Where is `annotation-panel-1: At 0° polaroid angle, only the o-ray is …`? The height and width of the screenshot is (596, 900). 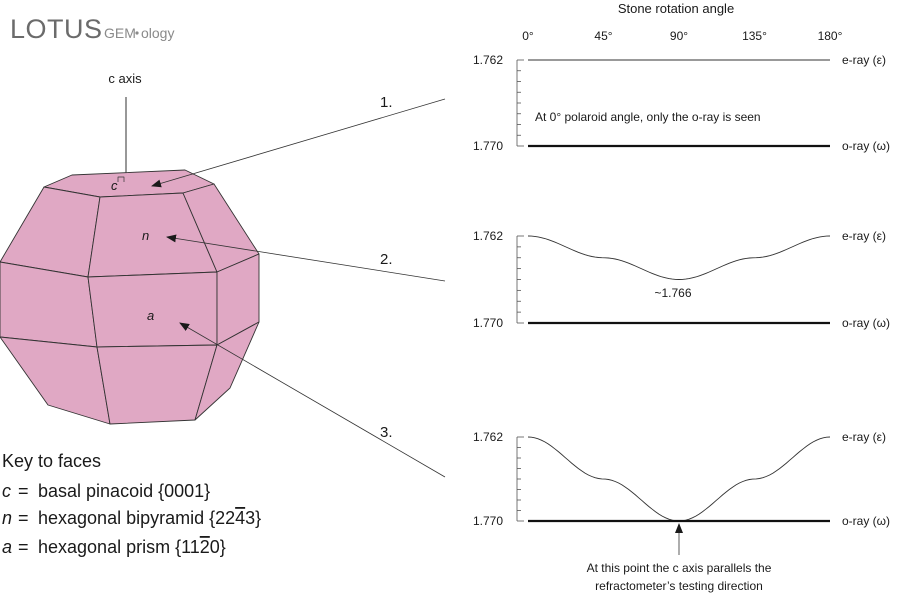 annotation-panel-1: At 0° polaroid angle, only the o-ray is … is located at coordinates (648, 117).